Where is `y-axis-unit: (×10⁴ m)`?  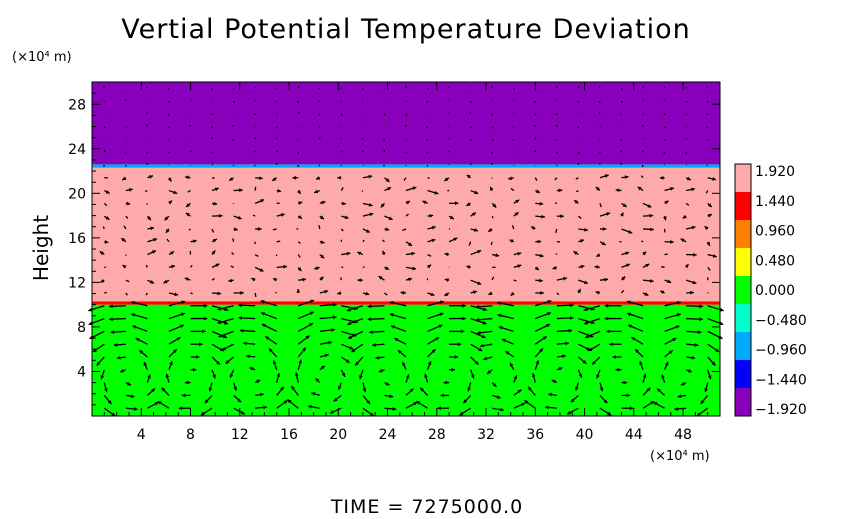
y-axis-unit: (×10⁴ m) is located at coordinates (42, 57).